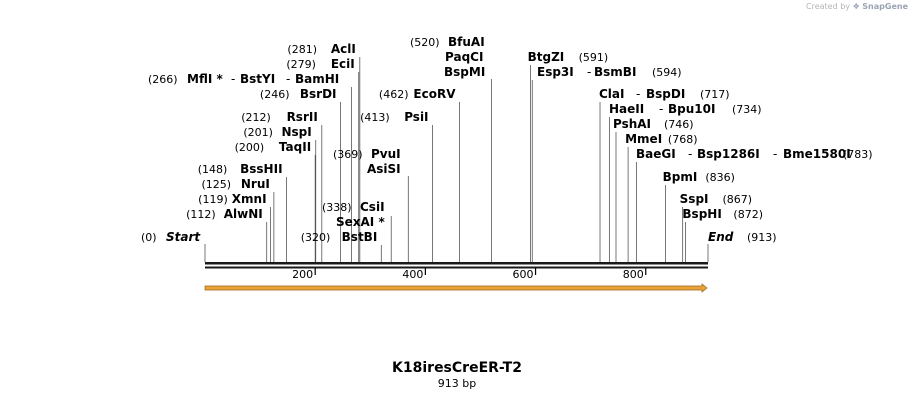 This screenshot has width=914, height=400. Describe the element at coordinates (464, 57) in the screenshot. I see `site-520-name-1: PaqCI` at that location.